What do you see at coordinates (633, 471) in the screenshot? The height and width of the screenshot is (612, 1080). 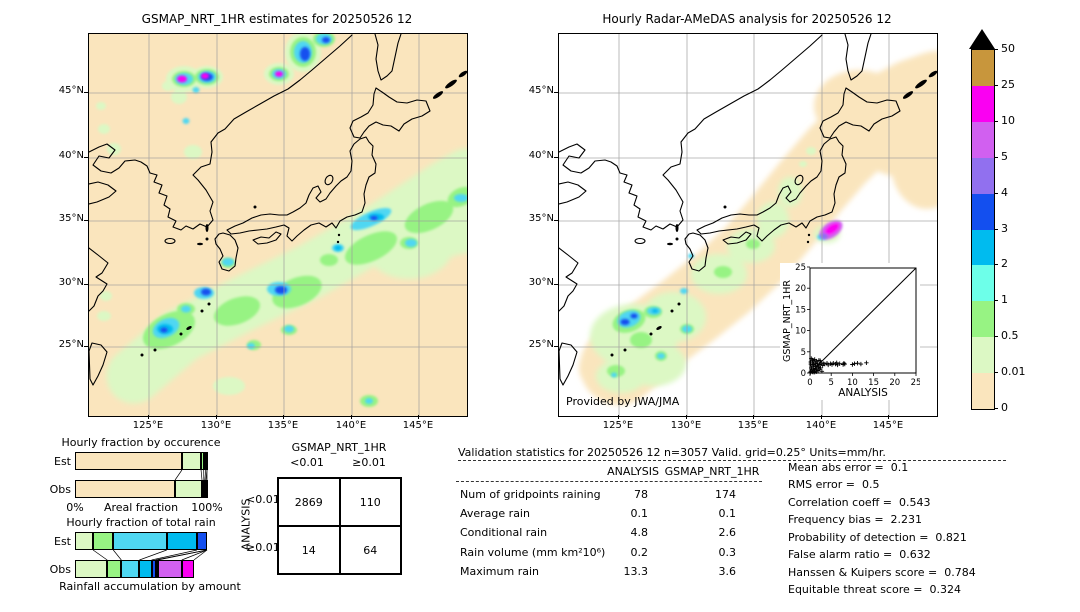 I see `validation-col-analysis: ANALYSIS` at bounding box center [633, 471].